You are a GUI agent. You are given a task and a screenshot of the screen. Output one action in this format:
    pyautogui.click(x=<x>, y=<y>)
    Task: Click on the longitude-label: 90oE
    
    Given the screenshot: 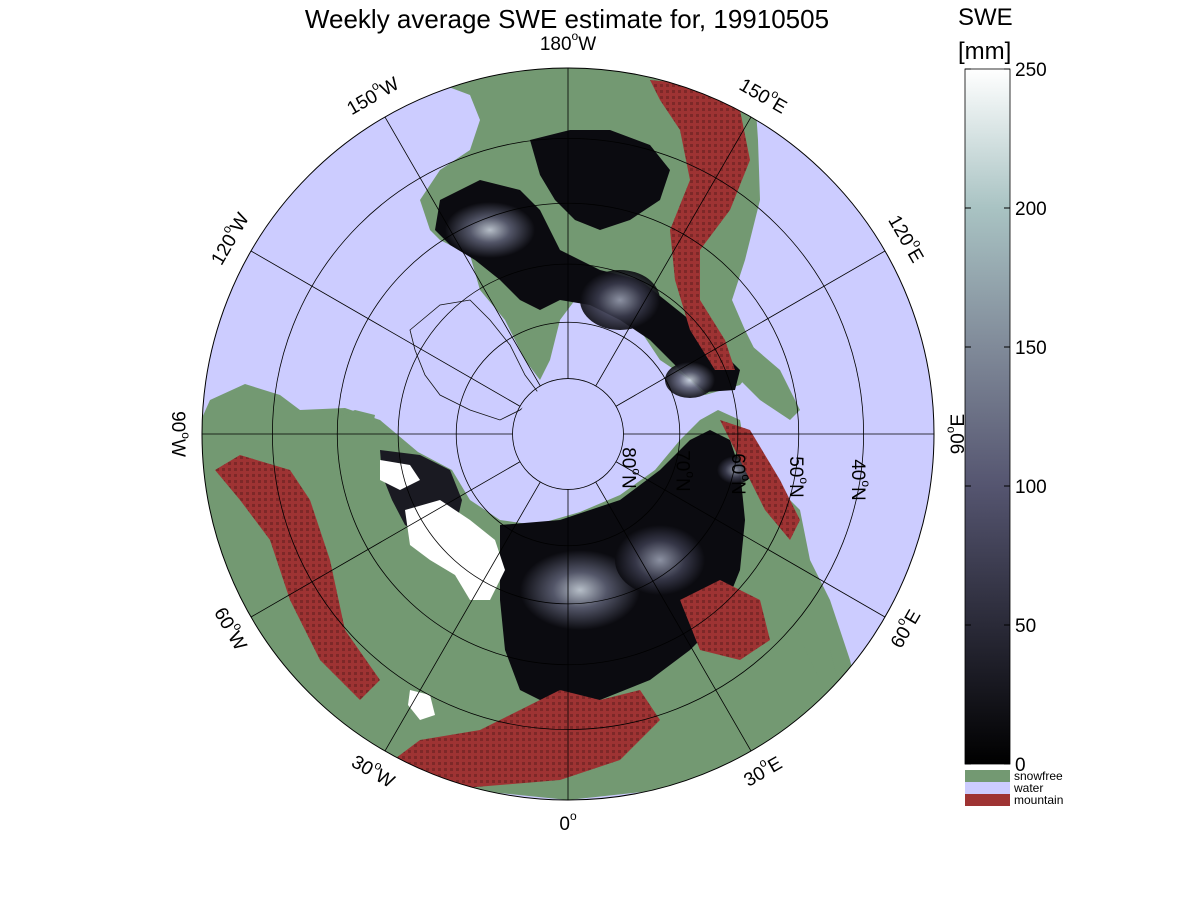 What is the action you would take?
    pyautogui.click(x=956, y=434)
    